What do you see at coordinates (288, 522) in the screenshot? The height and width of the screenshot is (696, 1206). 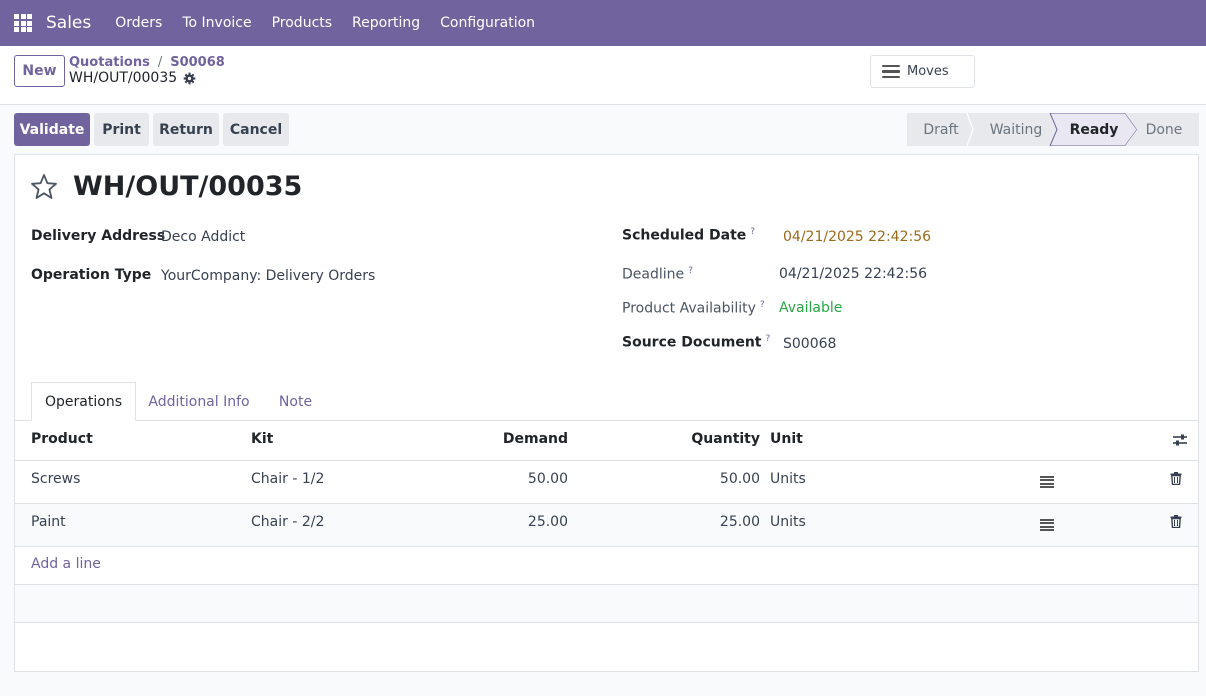 I see `row-2-kit: Chair - 2/2` at bounding box center [288, 522].